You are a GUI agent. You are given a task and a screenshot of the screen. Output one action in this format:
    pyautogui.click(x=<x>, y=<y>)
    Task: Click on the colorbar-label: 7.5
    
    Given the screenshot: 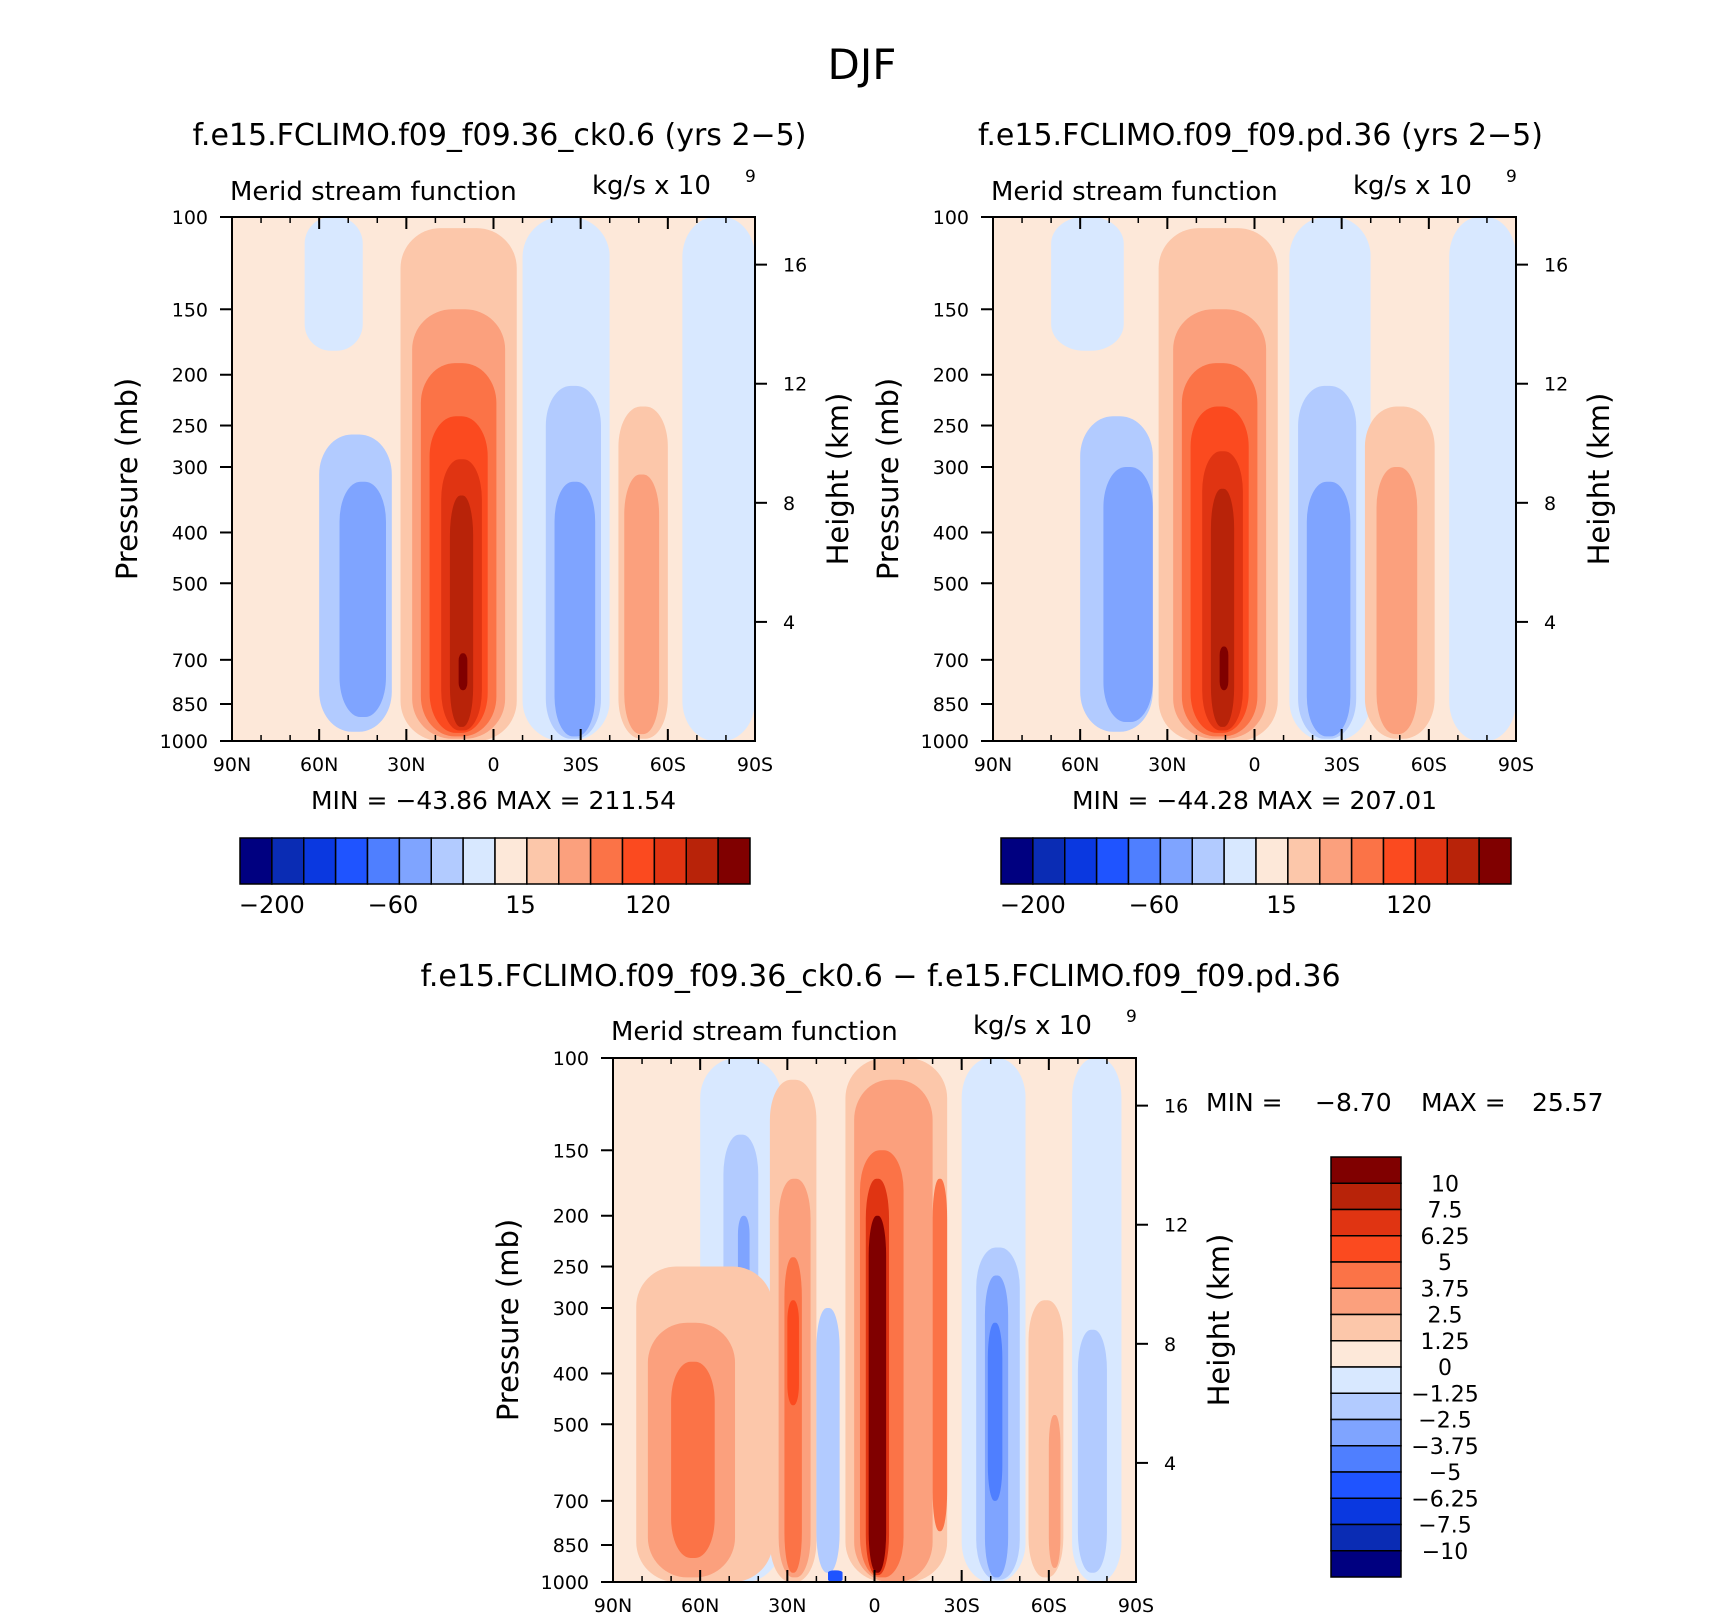 What is the action you would take?
    pyautogui.click(x=1445, y=1211)
    